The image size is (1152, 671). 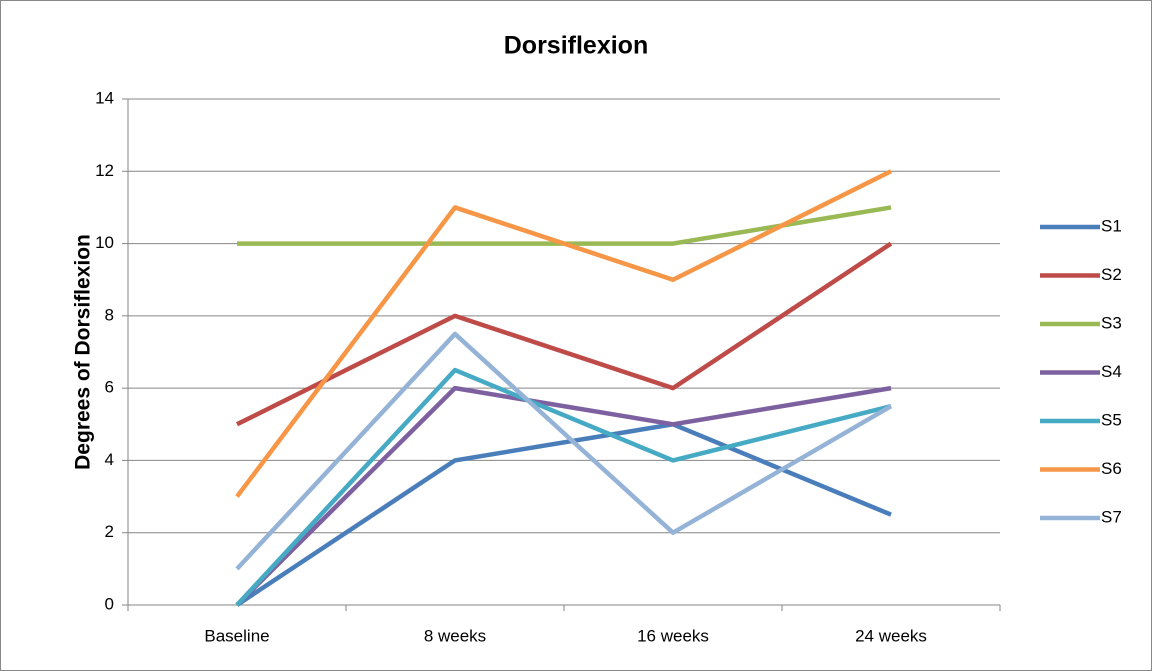 I want to click on x-tick-label: 8 weeks, so click(x=455, y=635).